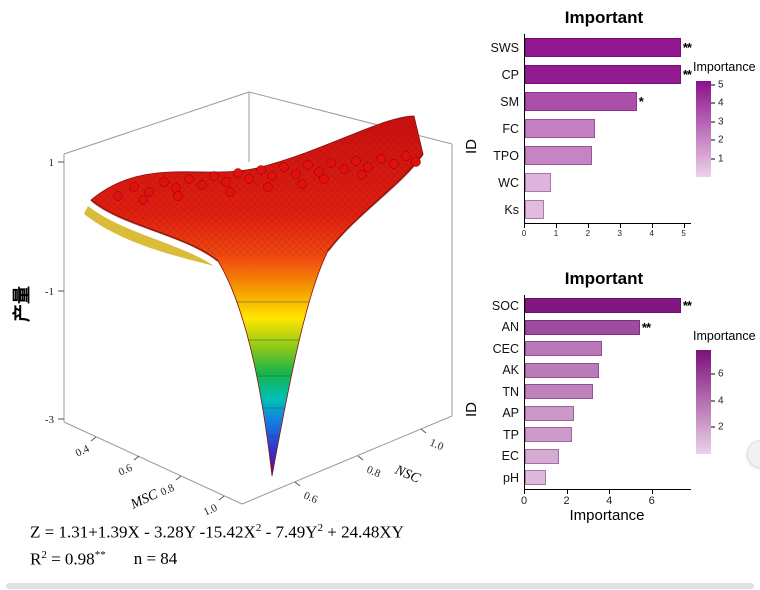 Image resolution: width=760 pixels, height=590 pixels. Describe the element at coordinates (360, 457) in the screenshot. I see `nsc-axis-ticks` at that location.